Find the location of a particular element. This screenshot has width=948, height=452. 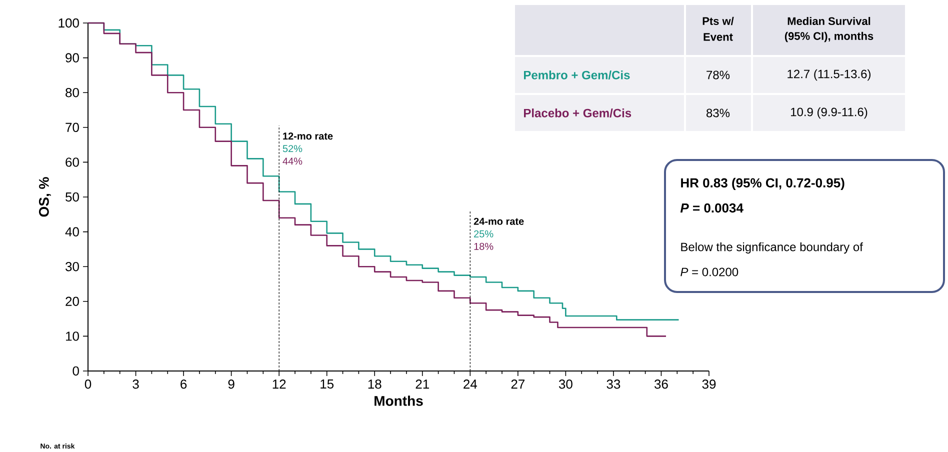

x-tick-label: 30 is located at coordinates (565, 384).